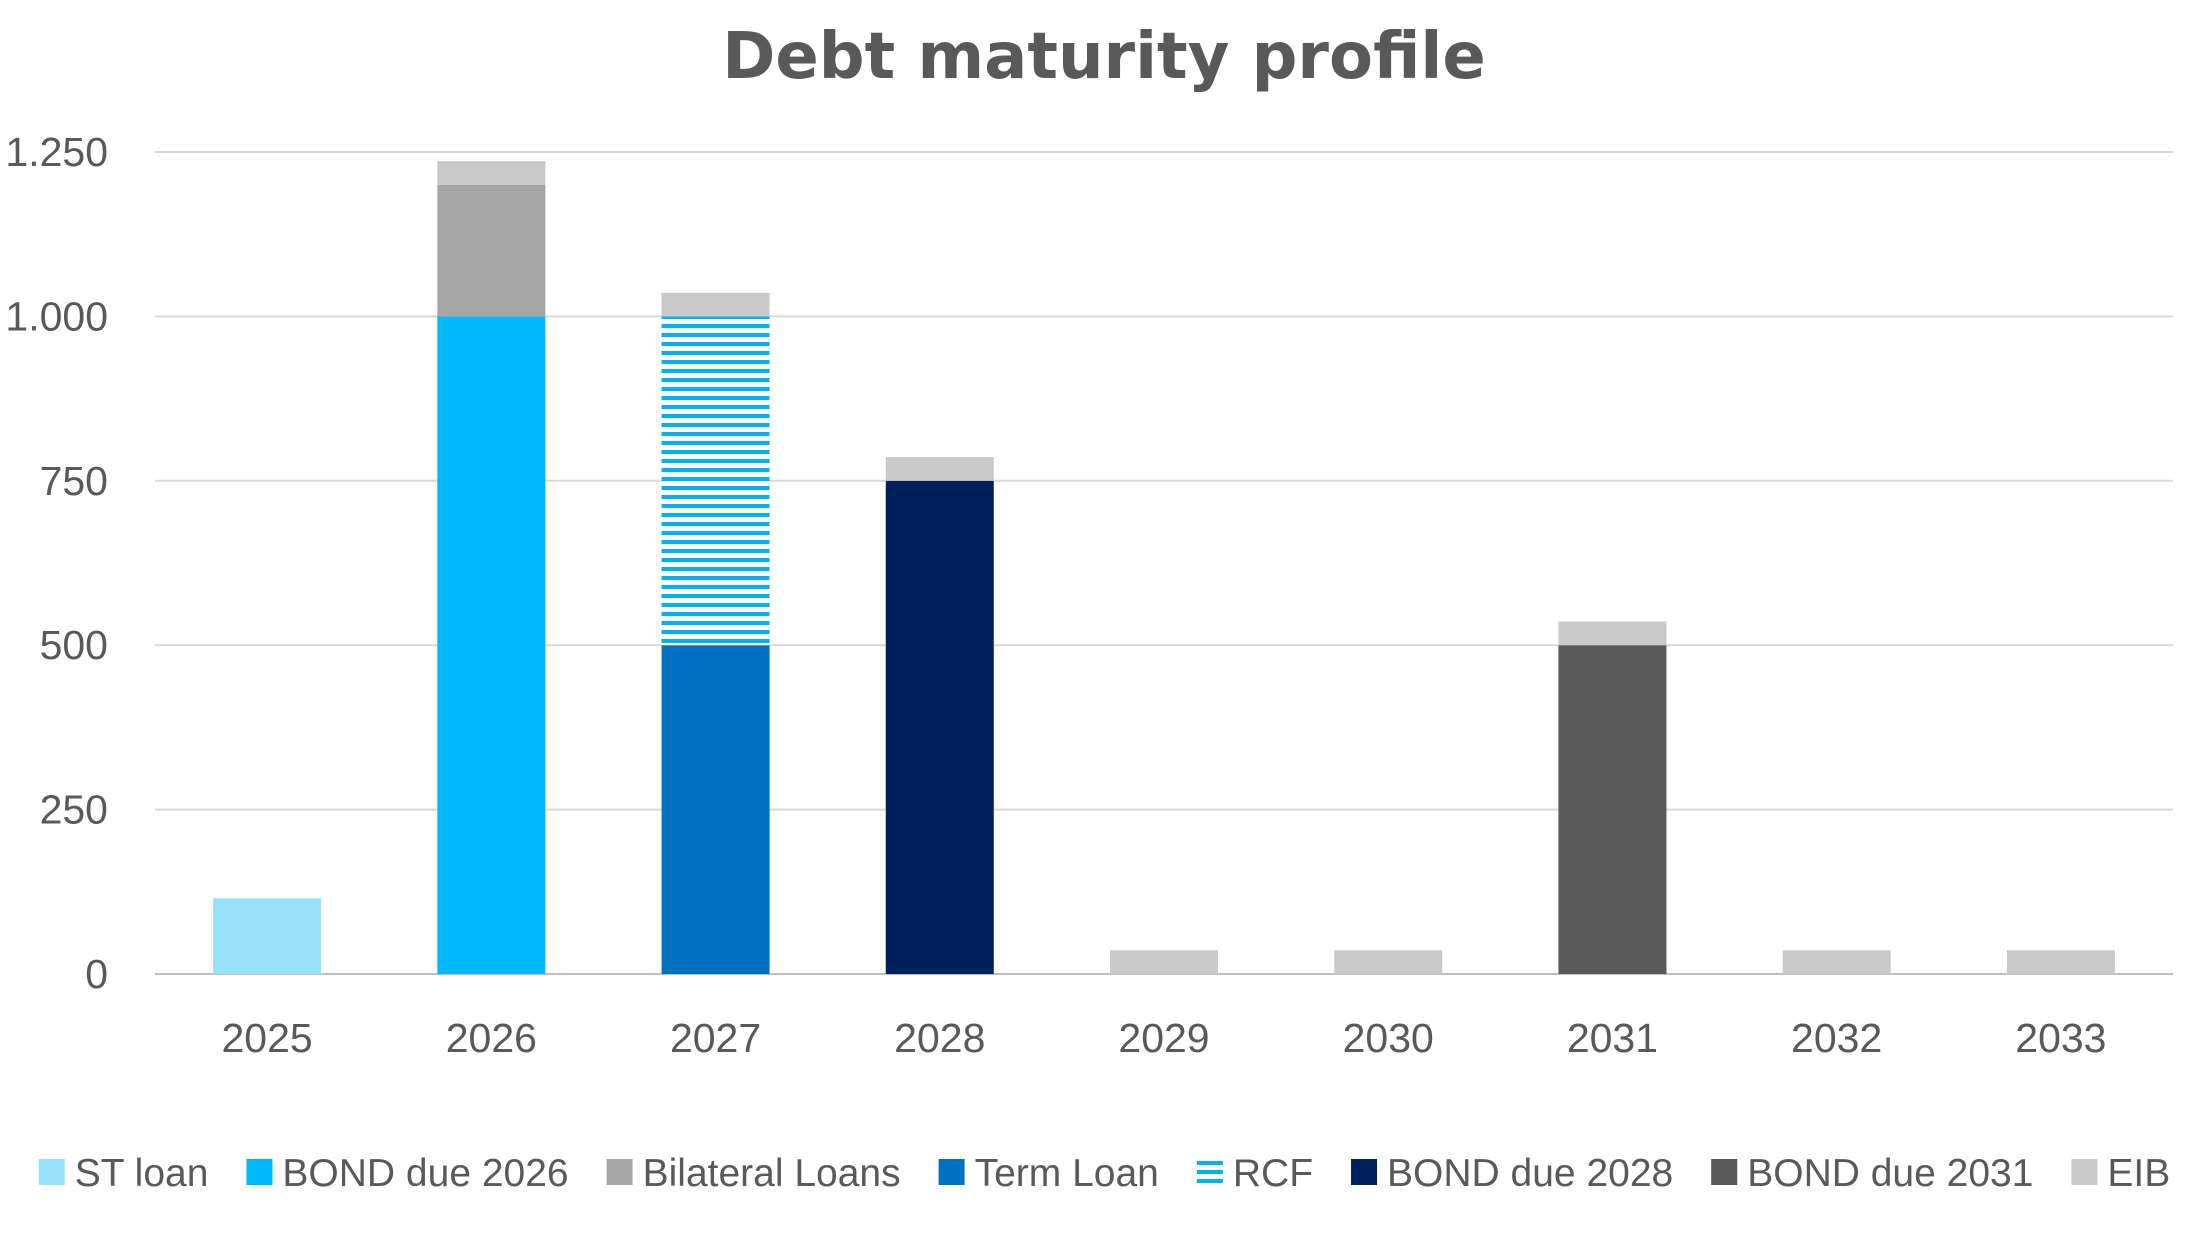 Image resolution: width=2209 pixels, height=1247 pixels. What do you see at coordinates (1067, 1173) in the screenshot?
I see `legend-label: Term Loan` at bounding box center [1067, 1173].